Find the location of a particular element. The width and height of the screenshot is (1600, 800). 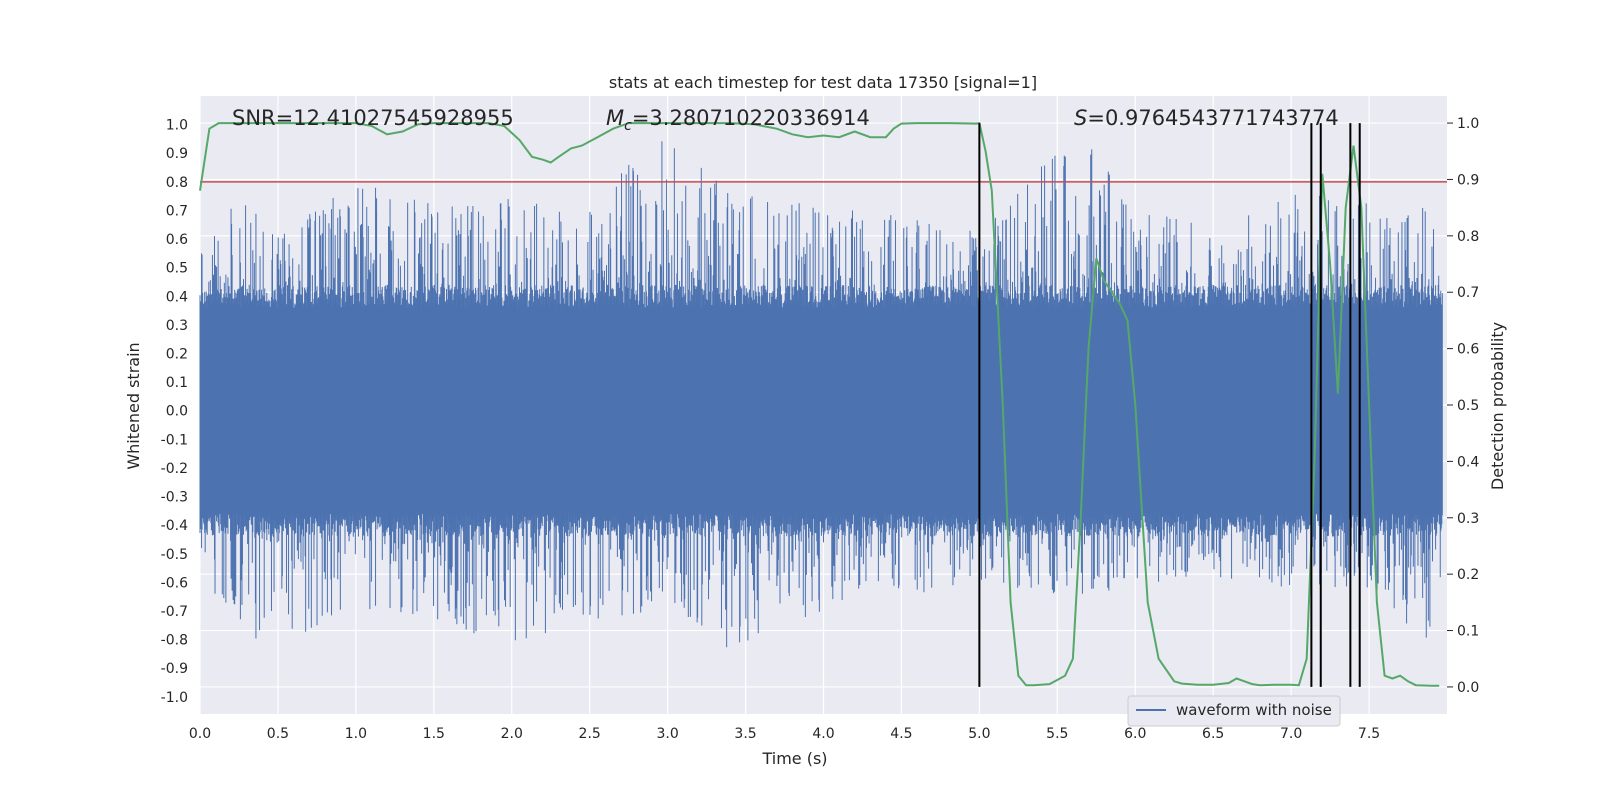

x-tick-label: 1.5 is located at coordinates (434, 734).